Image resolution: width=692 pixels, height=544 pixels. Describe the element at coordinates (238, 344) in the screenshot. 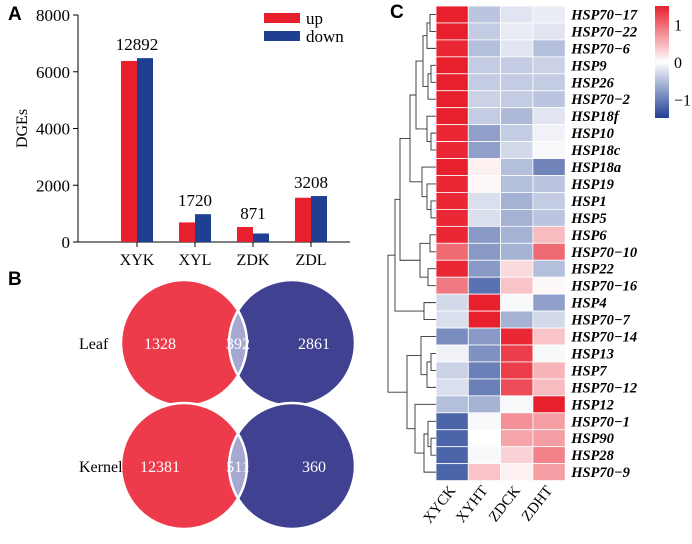

I see `venn-overlap-count: 392` at that location.